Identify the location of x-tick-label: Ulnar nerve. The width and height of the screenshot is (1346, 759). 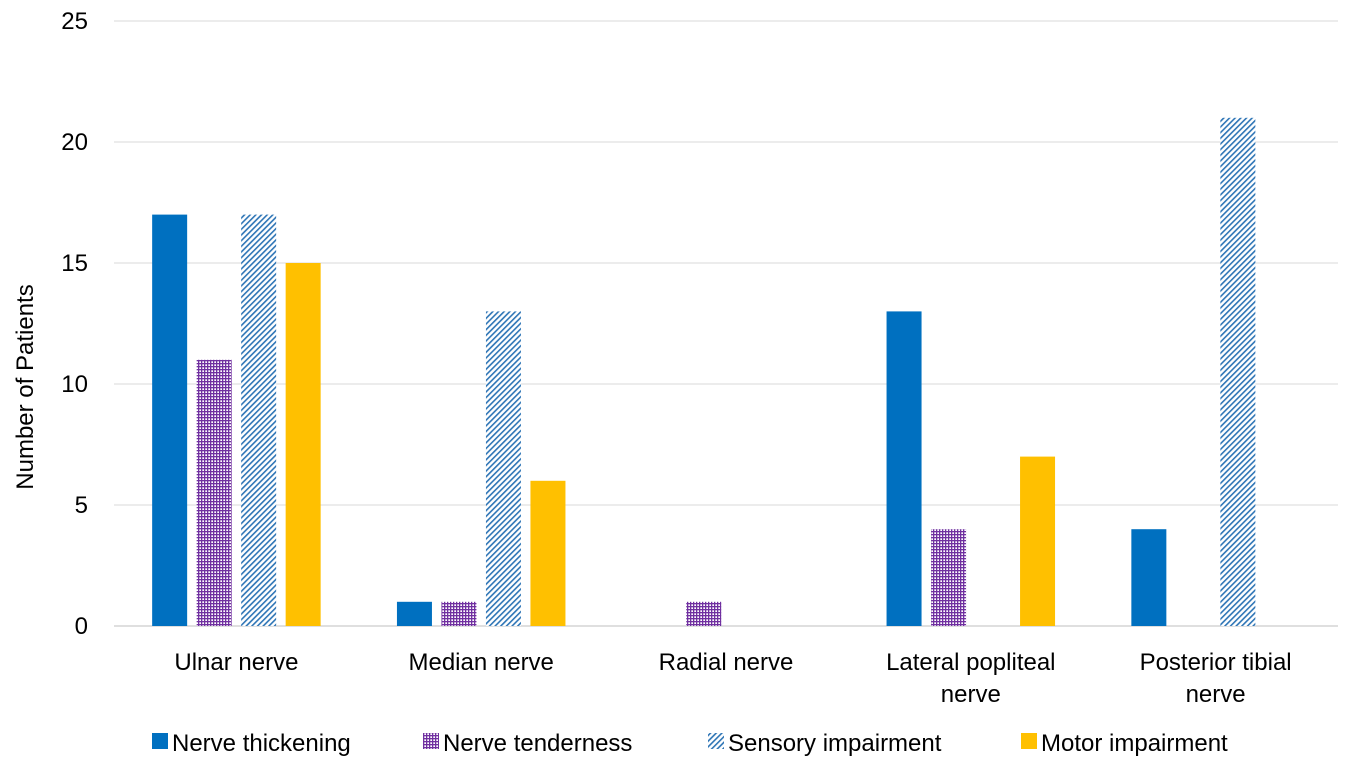
(236, 662).